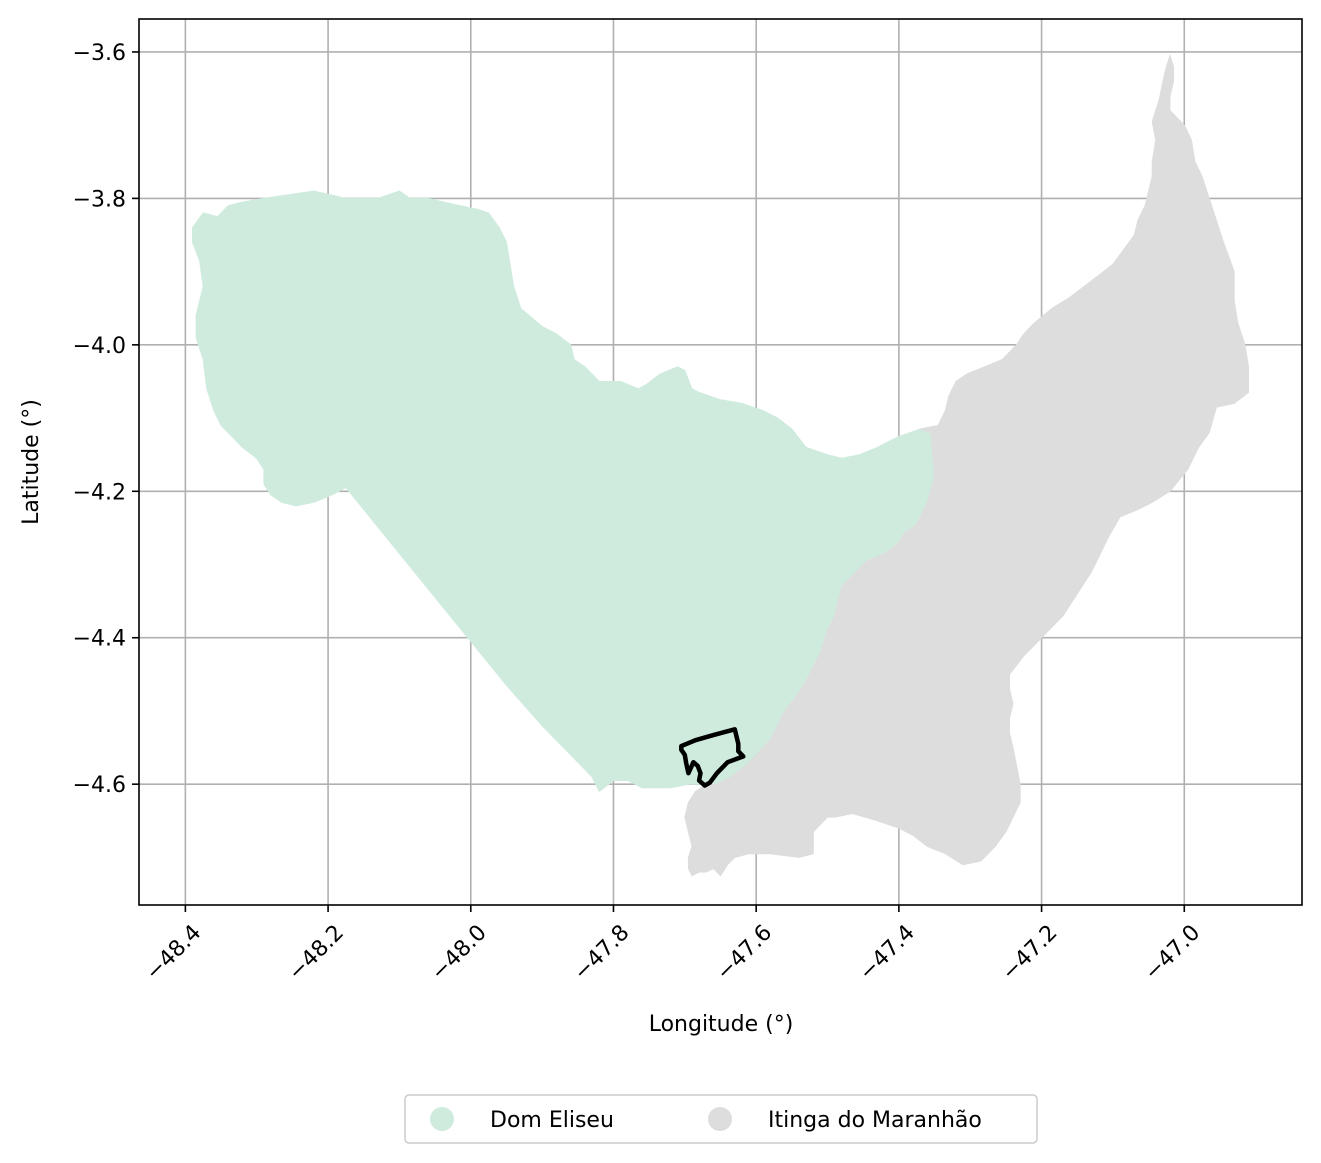 The width and height of the screenshot is (1321, 1163). What do you see at coordinates (744, 952) in the screenshot?
I see `x-tick-label: −47.6` at bounding box center [744, 952].